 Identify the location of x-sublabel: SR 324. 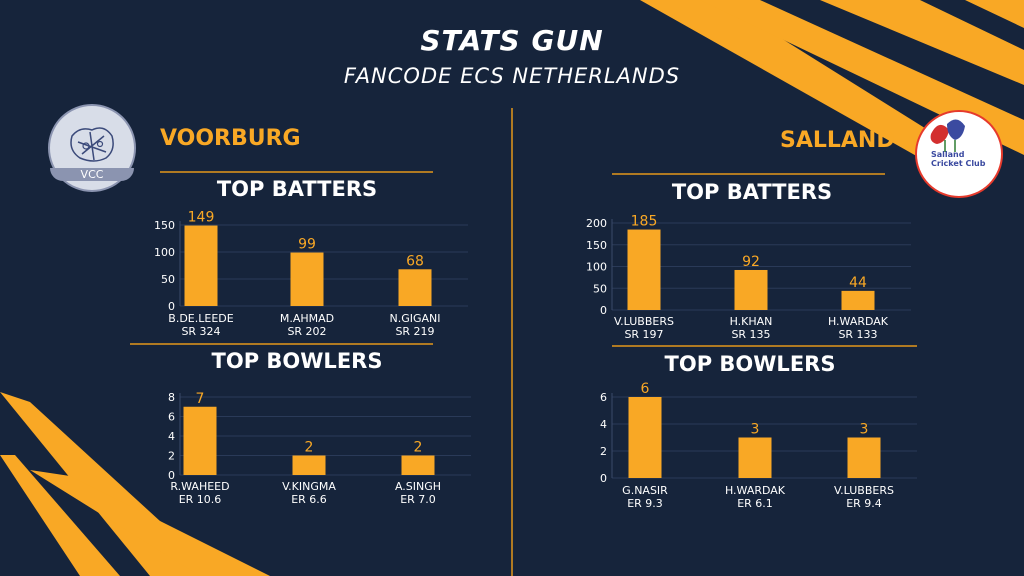
(200, 331).